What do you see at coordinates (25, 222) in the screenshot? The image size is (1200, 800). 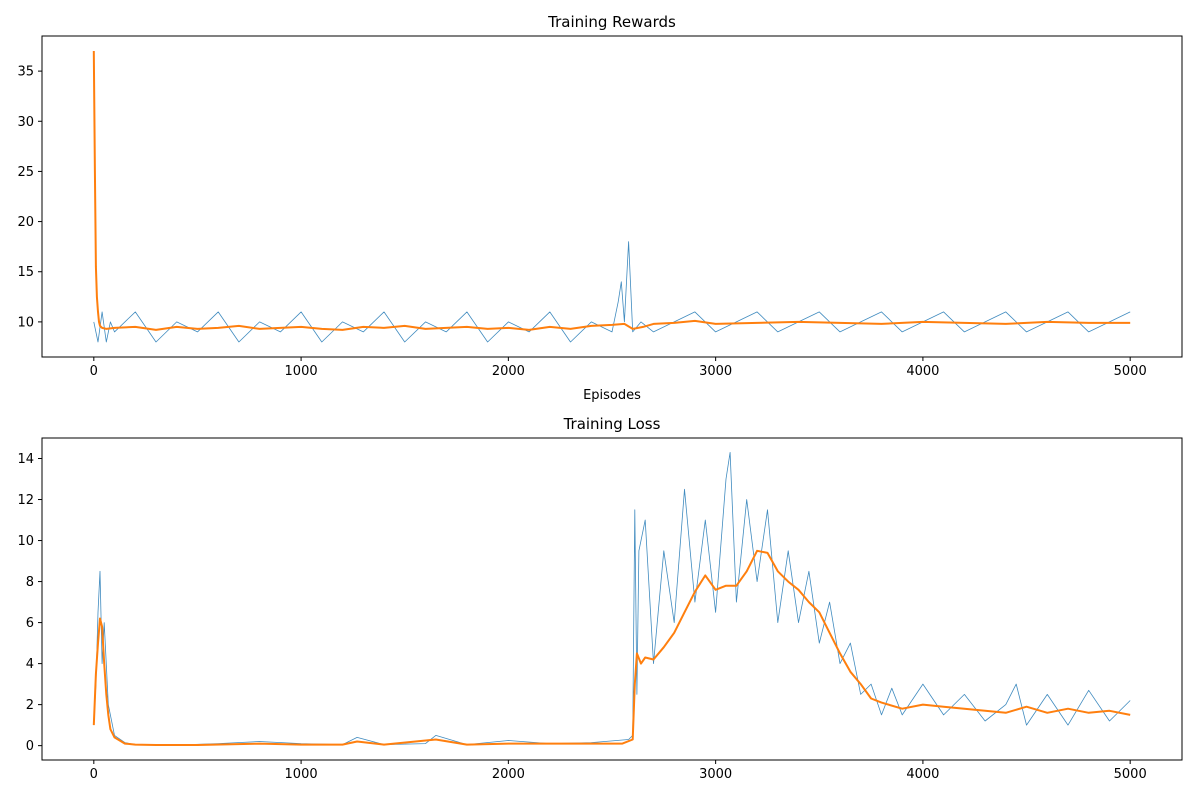 I see `y-tick-label: 20` at bounding box center [25, 222].